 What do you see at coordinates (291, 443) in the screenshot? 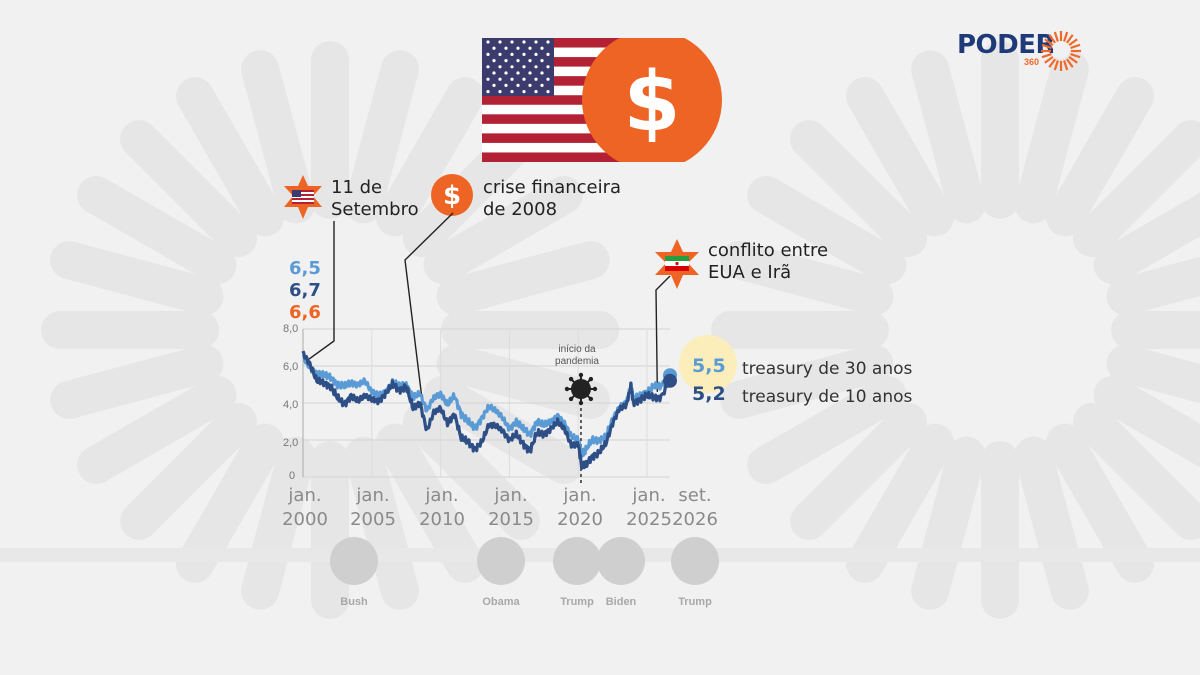
I see `y-tick-label: 2,0` at bounding box center [291, 443].